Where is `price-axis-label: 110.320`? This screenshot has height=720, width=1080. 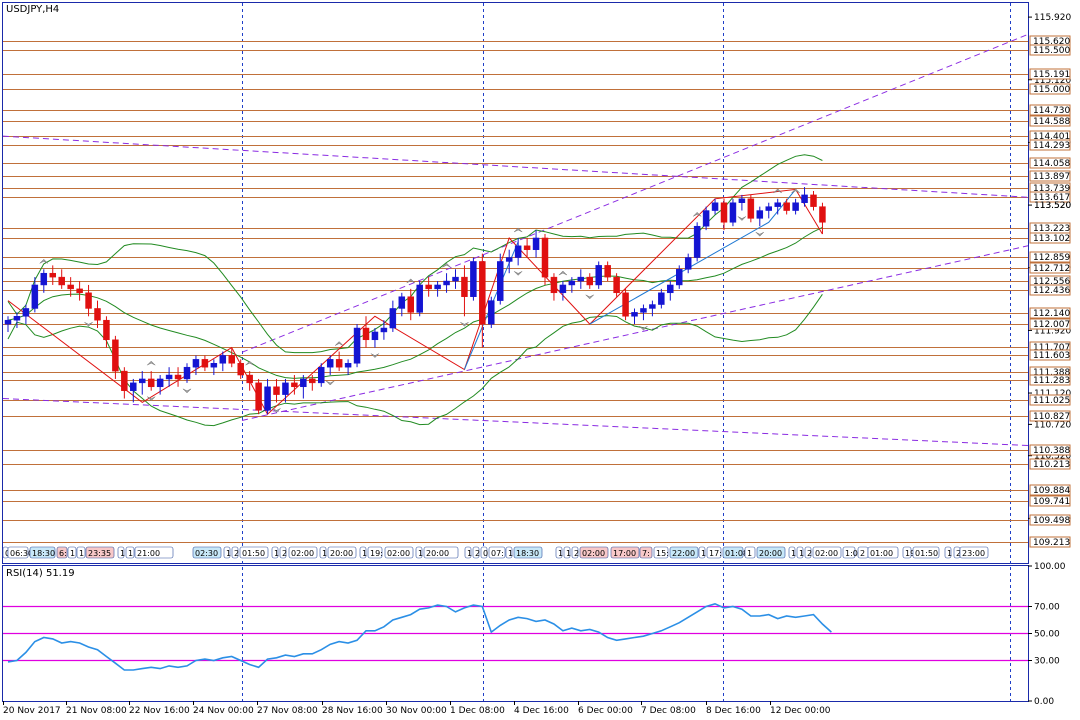
price-axis-label: 110.320 is located at coordinates (1052, 457).